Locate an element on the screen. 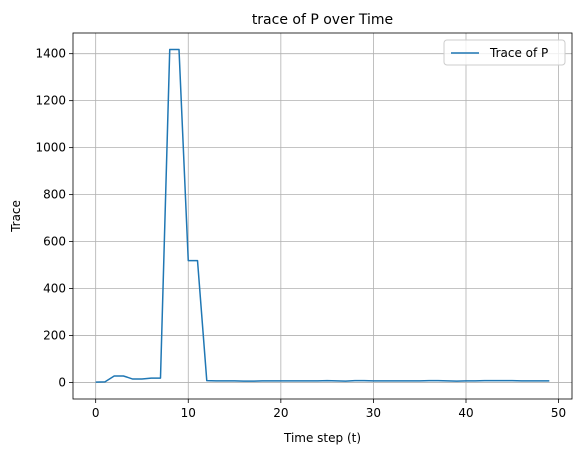  y-axis-label: Trace is located at coordinates (16, 216).